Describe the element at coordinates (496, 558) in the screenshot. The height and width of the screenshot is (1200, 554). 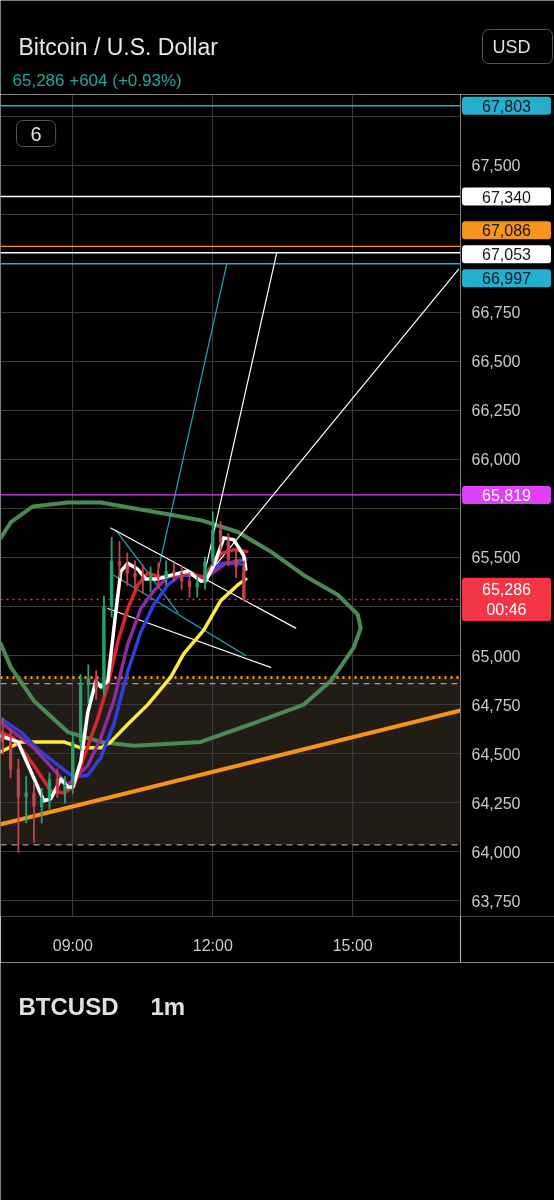
I see `y-tick-label: 65,500` at that location.